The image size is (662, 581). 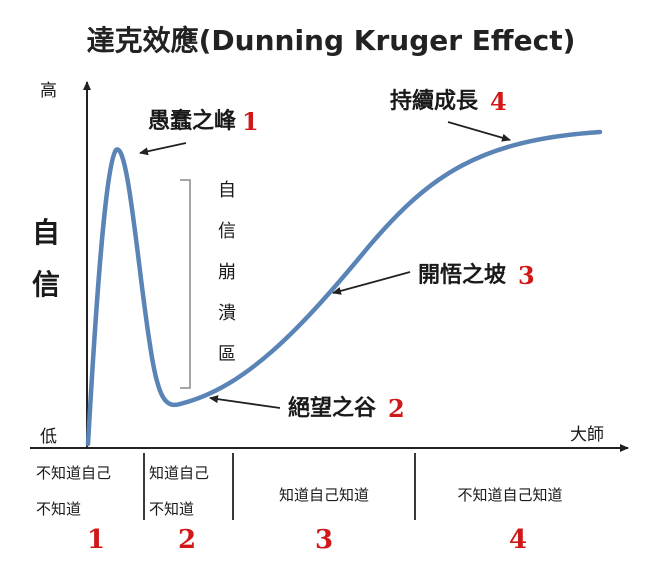 I want to click on collapse-zone-char-2: 信, so click(x=227, y=231).